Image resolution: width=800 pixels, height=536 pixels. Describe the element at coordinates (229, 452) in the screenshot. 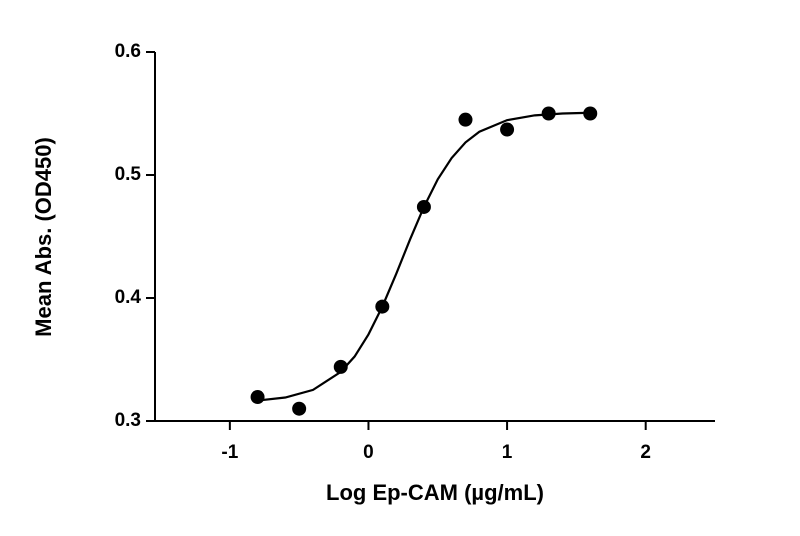

I see `x-tick-label: -1` at that location.